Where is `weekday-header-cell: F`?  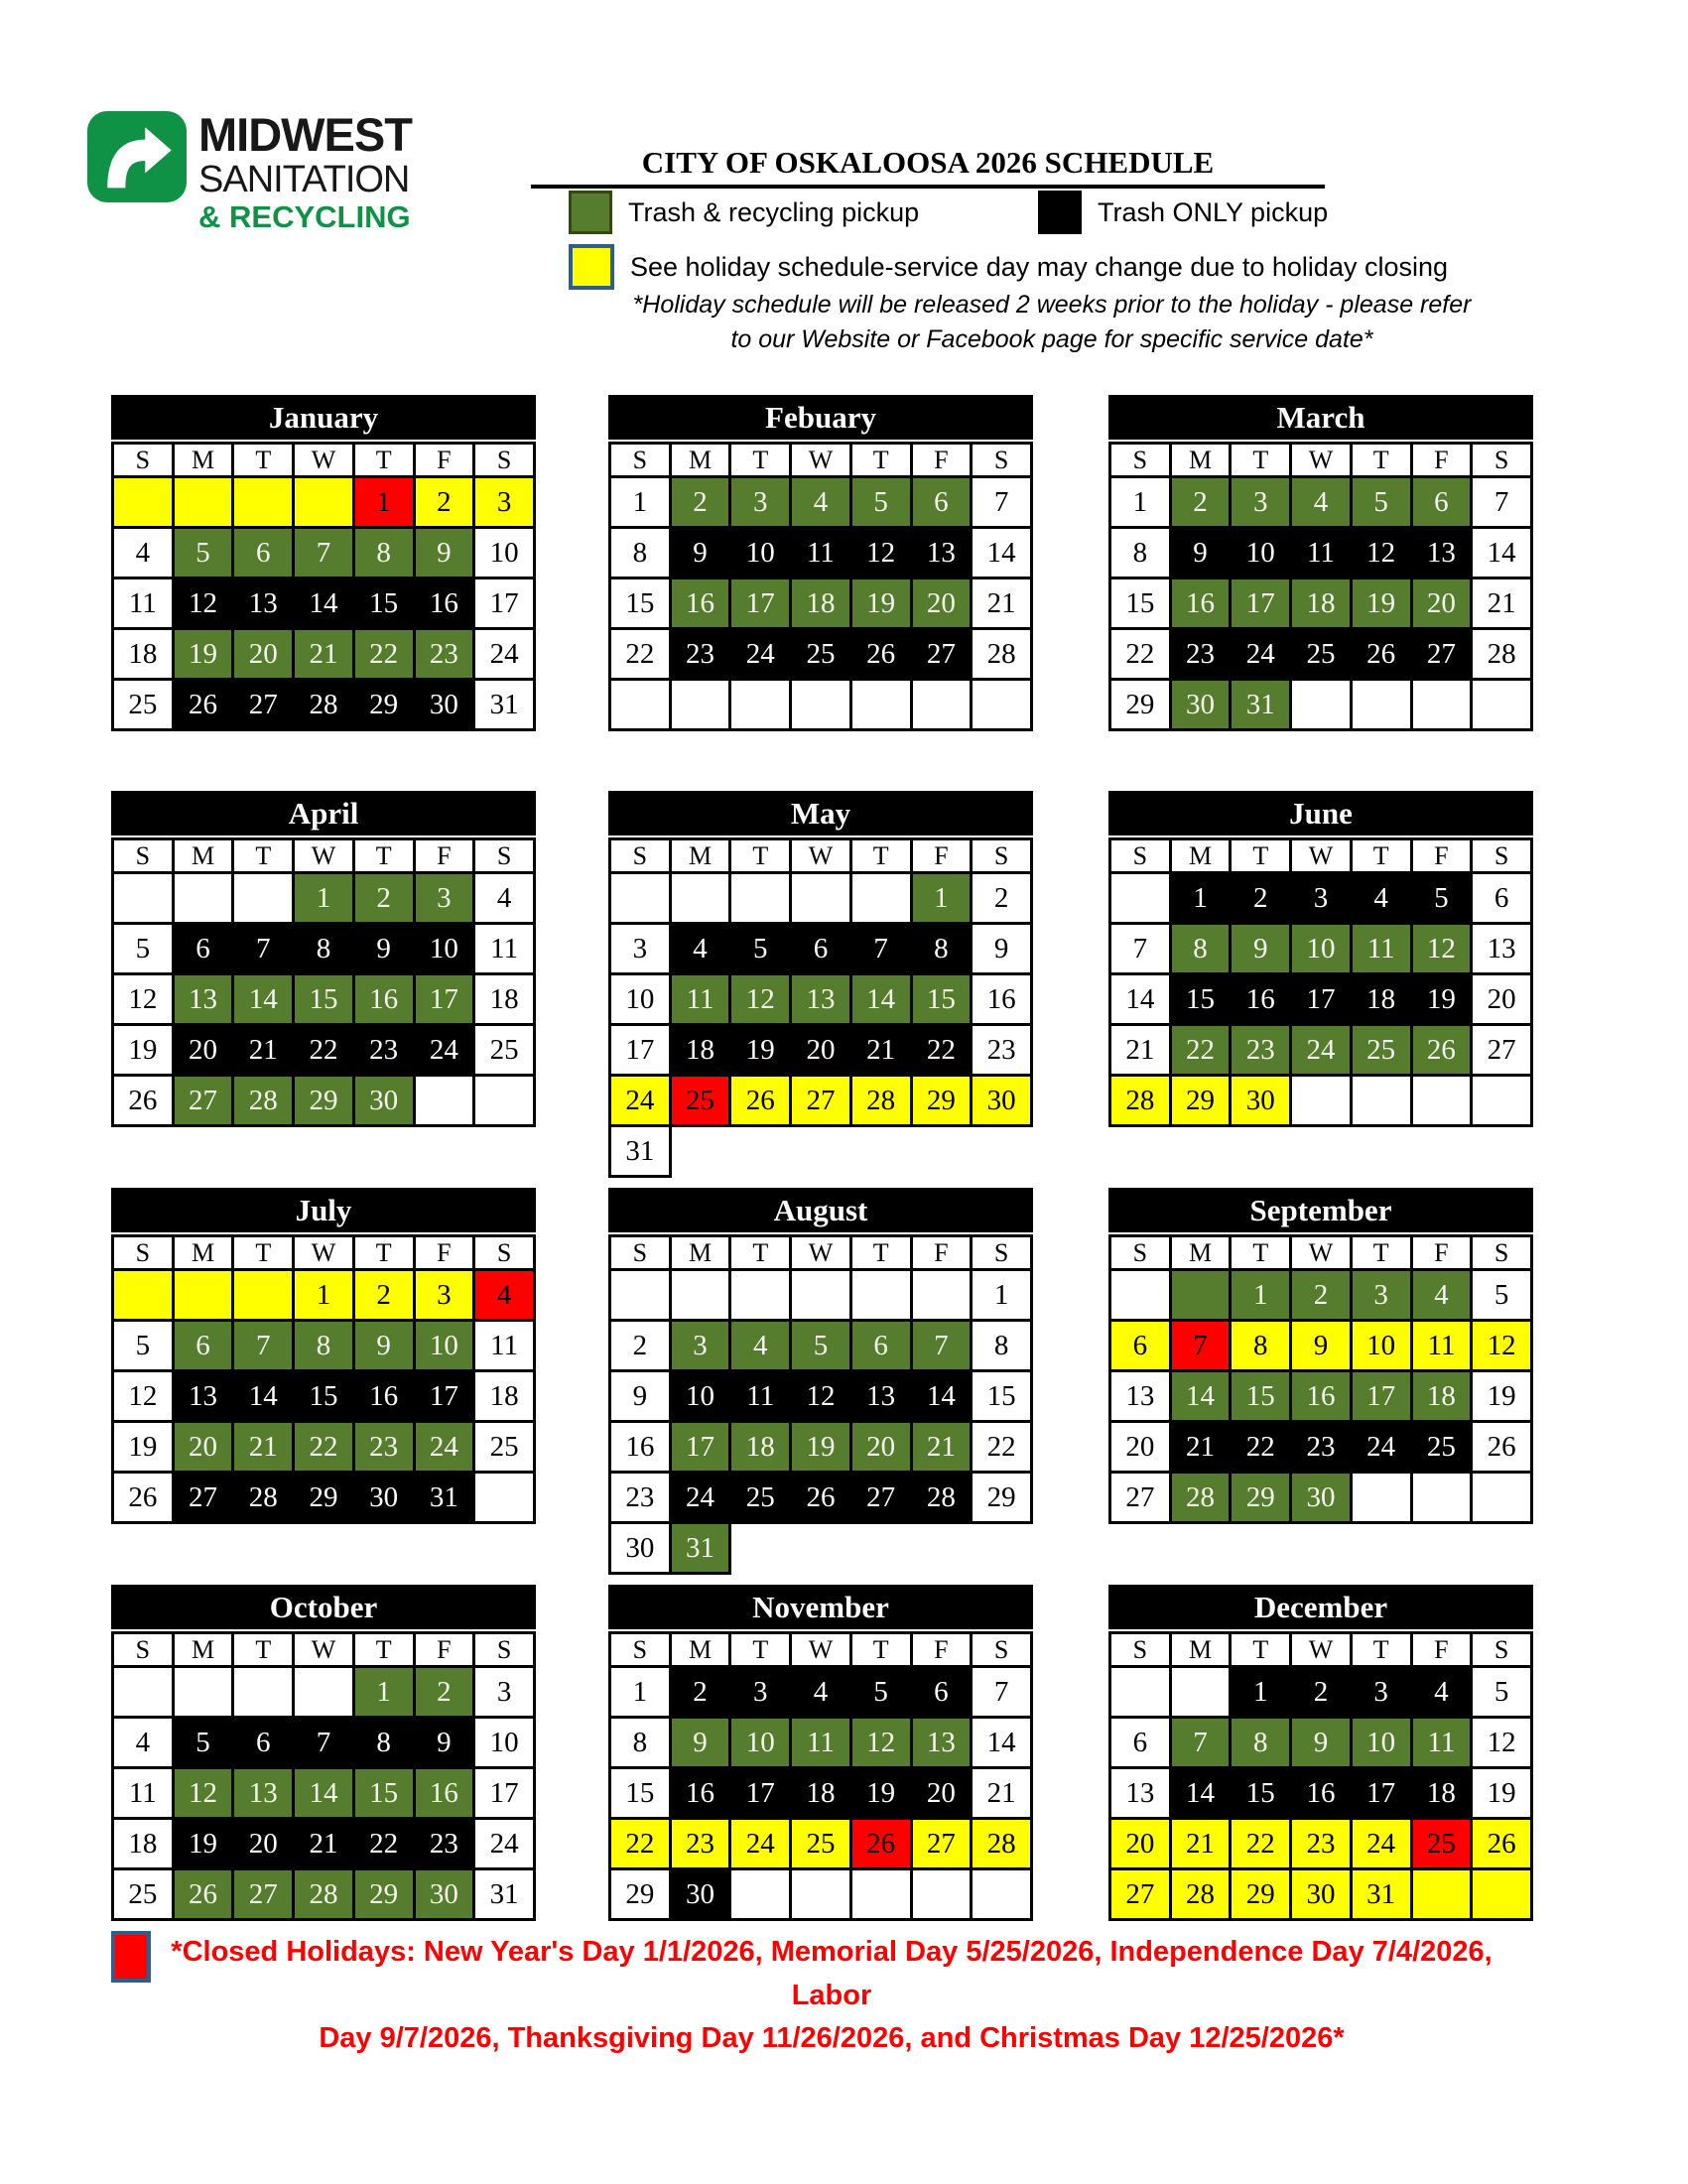 weekday-header-cell: F is located at coordinates (941, 460).